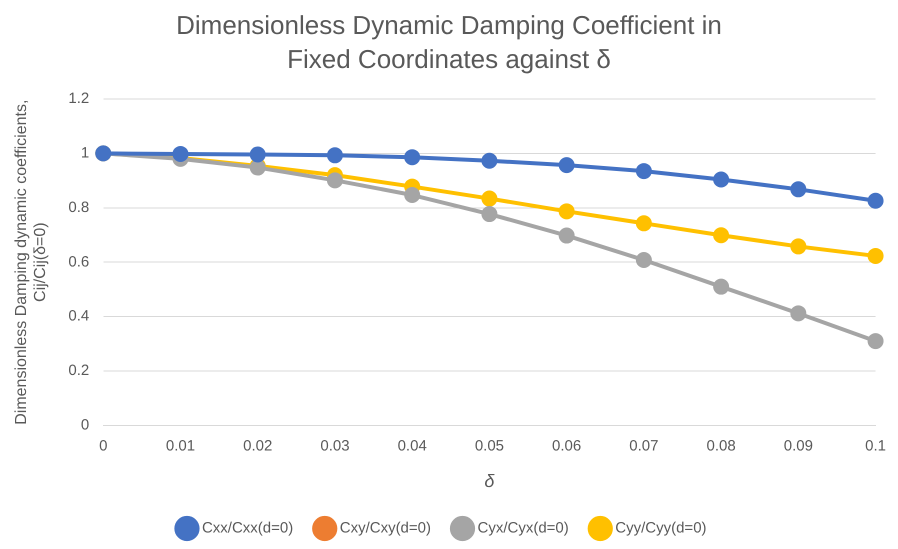  What do you see at coordinates (103, 446) in the screenshot?
I see `x-tick-label: 0` at bounding box center [103, 446].